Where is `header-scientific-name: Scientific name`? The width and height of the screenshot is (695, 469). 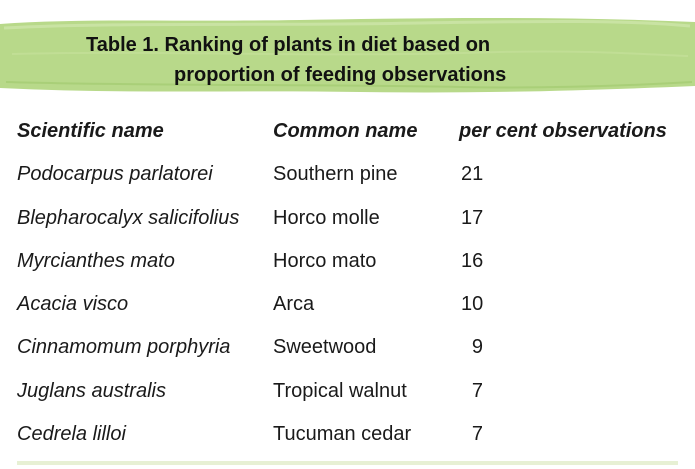 header-scientific-name: Scientific name is located at coordinates (90, 131).